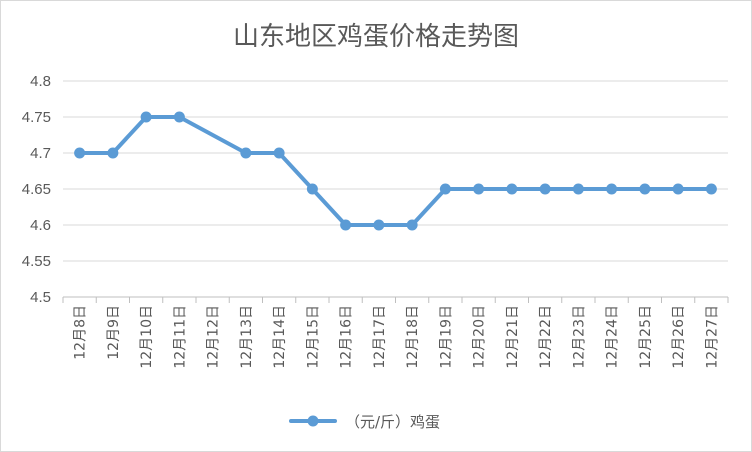 This screenshot has width=752, height=452. I want to click on x-tick-label: 12月16日, so click(347, 337).